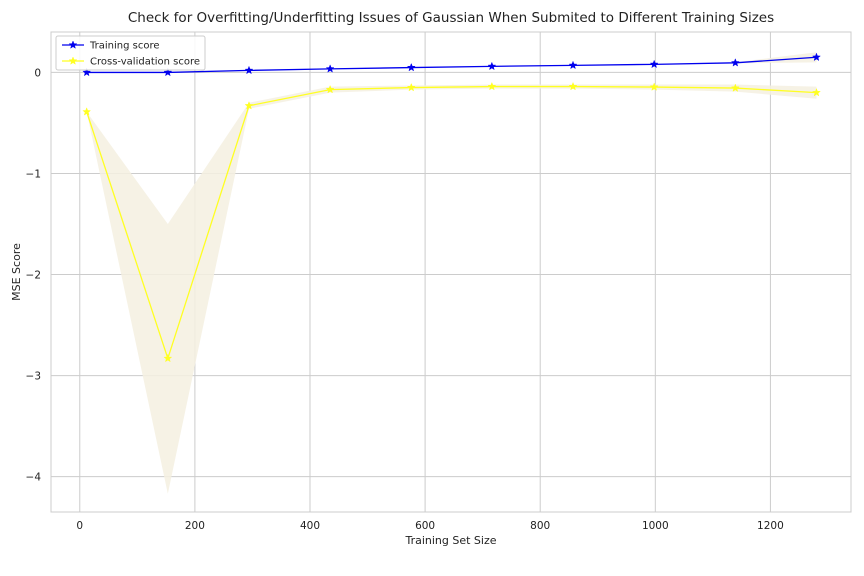  What do you see at coordinates (655, 526) in the screenshot?
I see `x-tick-label: 1000` at bounding box center [655, 526].